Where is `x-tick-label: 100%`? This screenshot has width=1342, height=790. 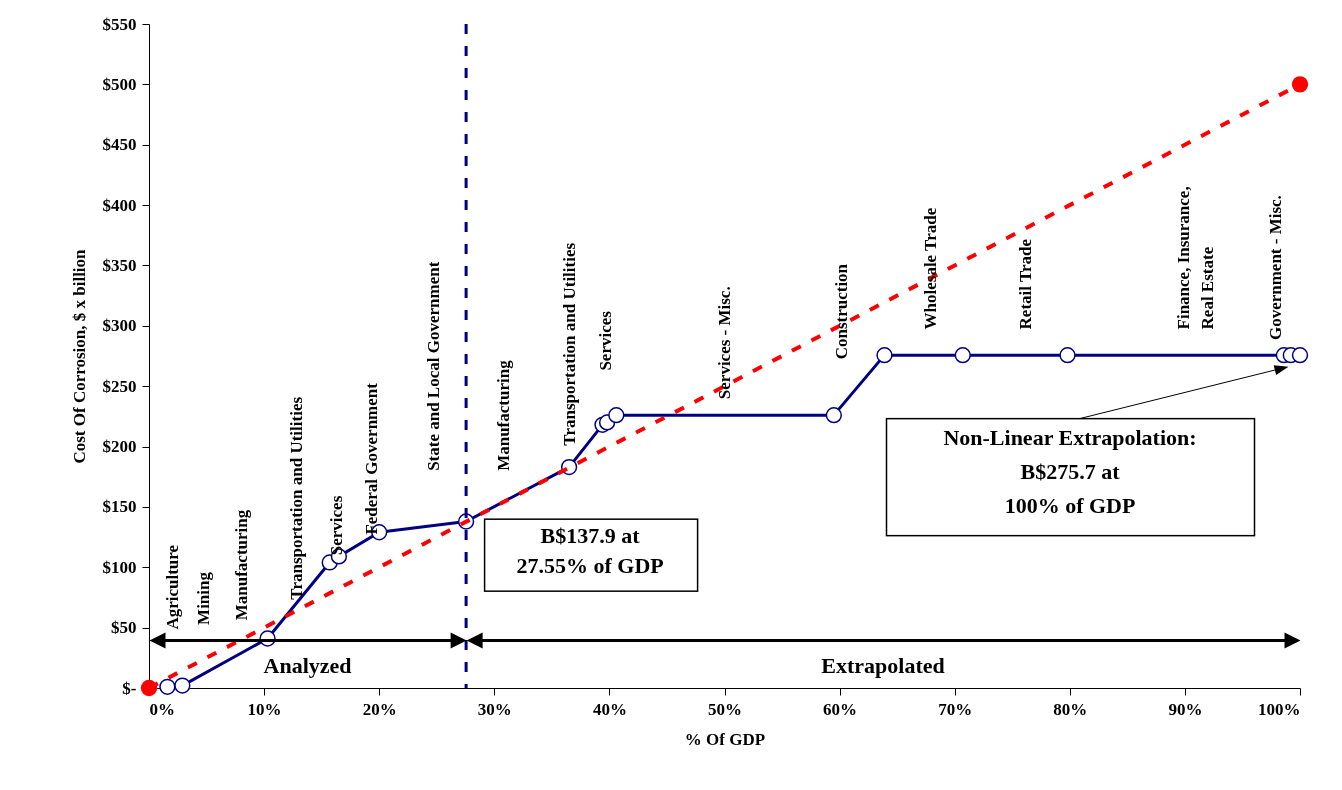
x-tick-label: 100% is located at coordinates (1279, 709).